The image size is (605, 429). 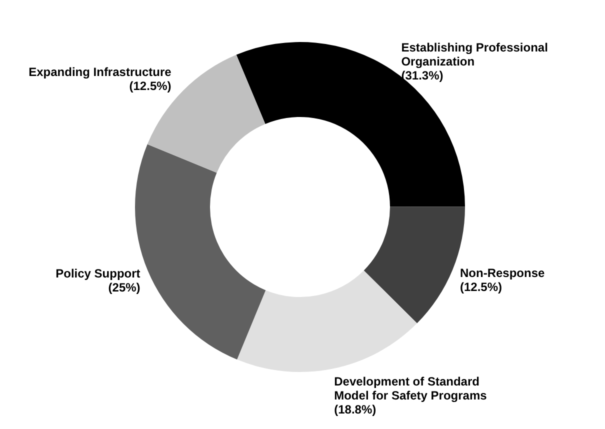 What do you see at coordinates (327, 321) in the screenshot?
I see `donut-slice` at bounding box center [327, 321].